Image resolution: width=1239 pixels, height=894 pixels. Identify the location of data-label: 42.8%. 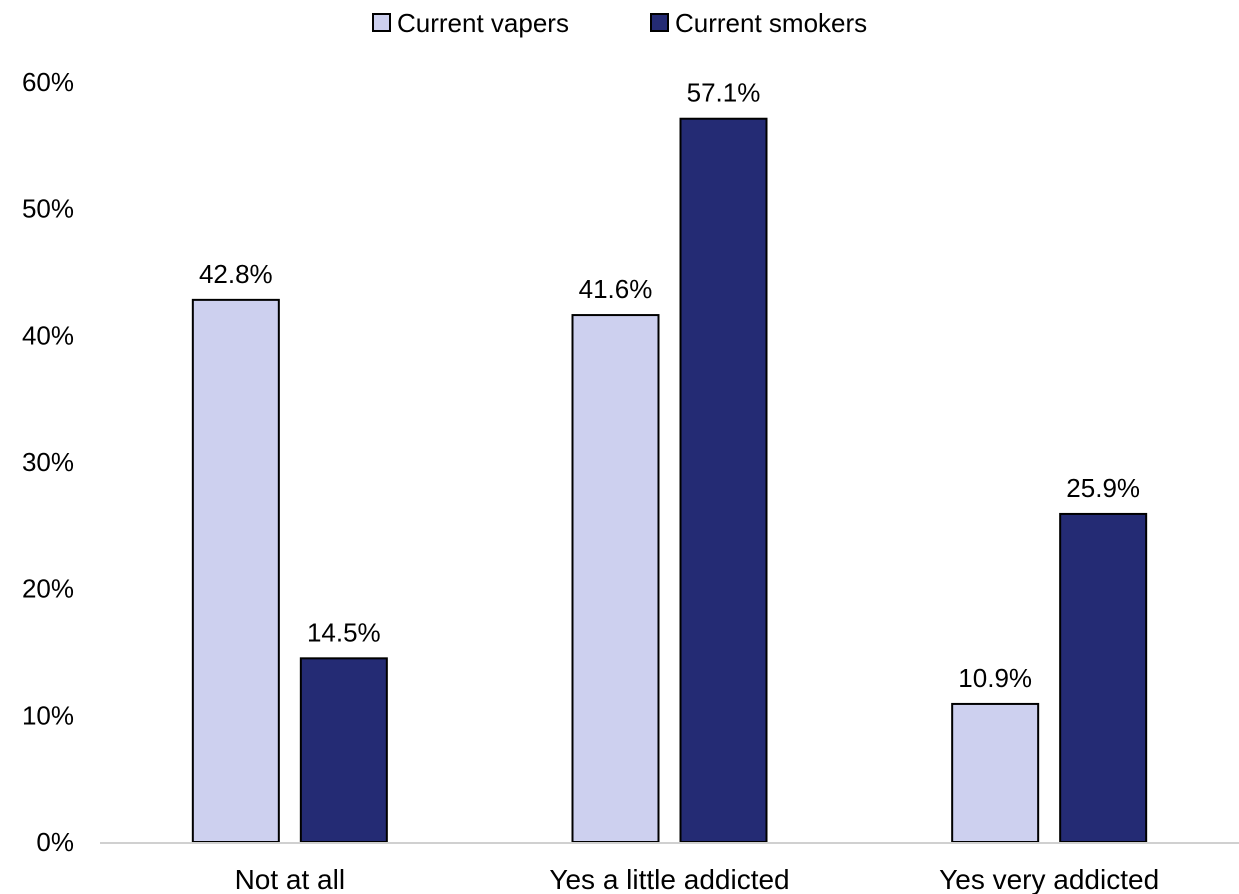
(236, 274).